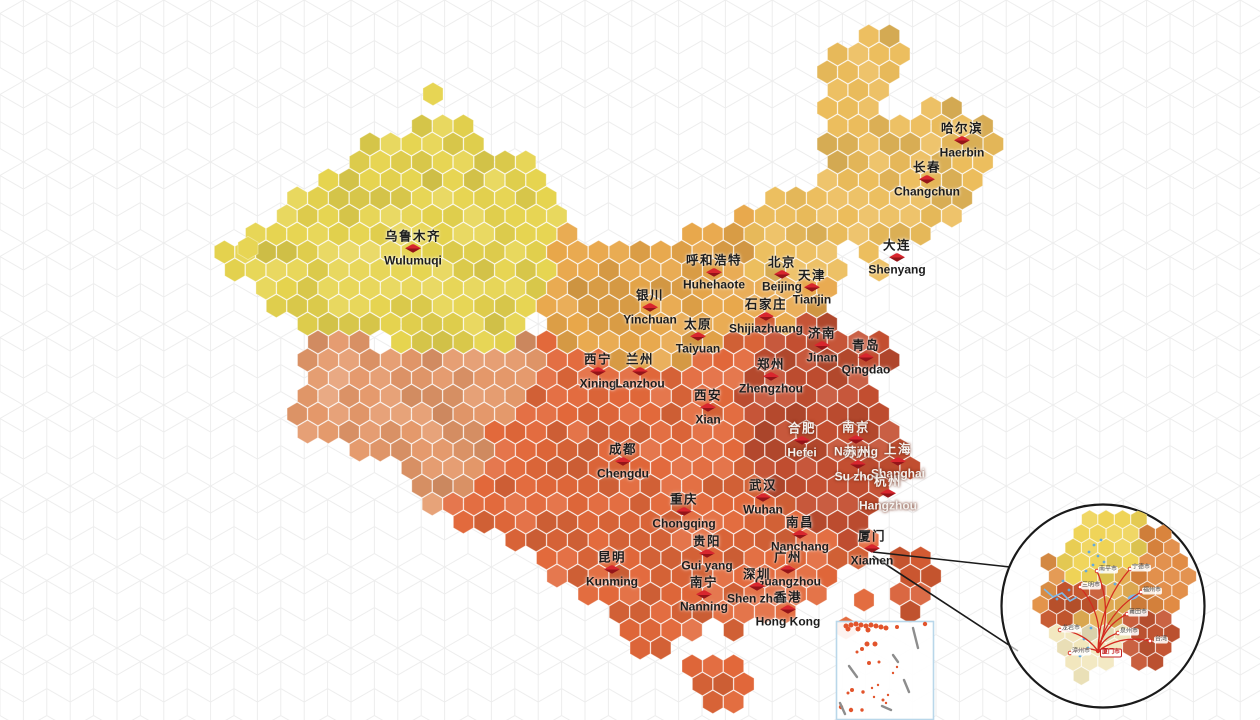 The image size is (1260, 720). Describe the element at coordinates (885, 670) in the screenshot. I see `south-china-sea-inset` at that location.